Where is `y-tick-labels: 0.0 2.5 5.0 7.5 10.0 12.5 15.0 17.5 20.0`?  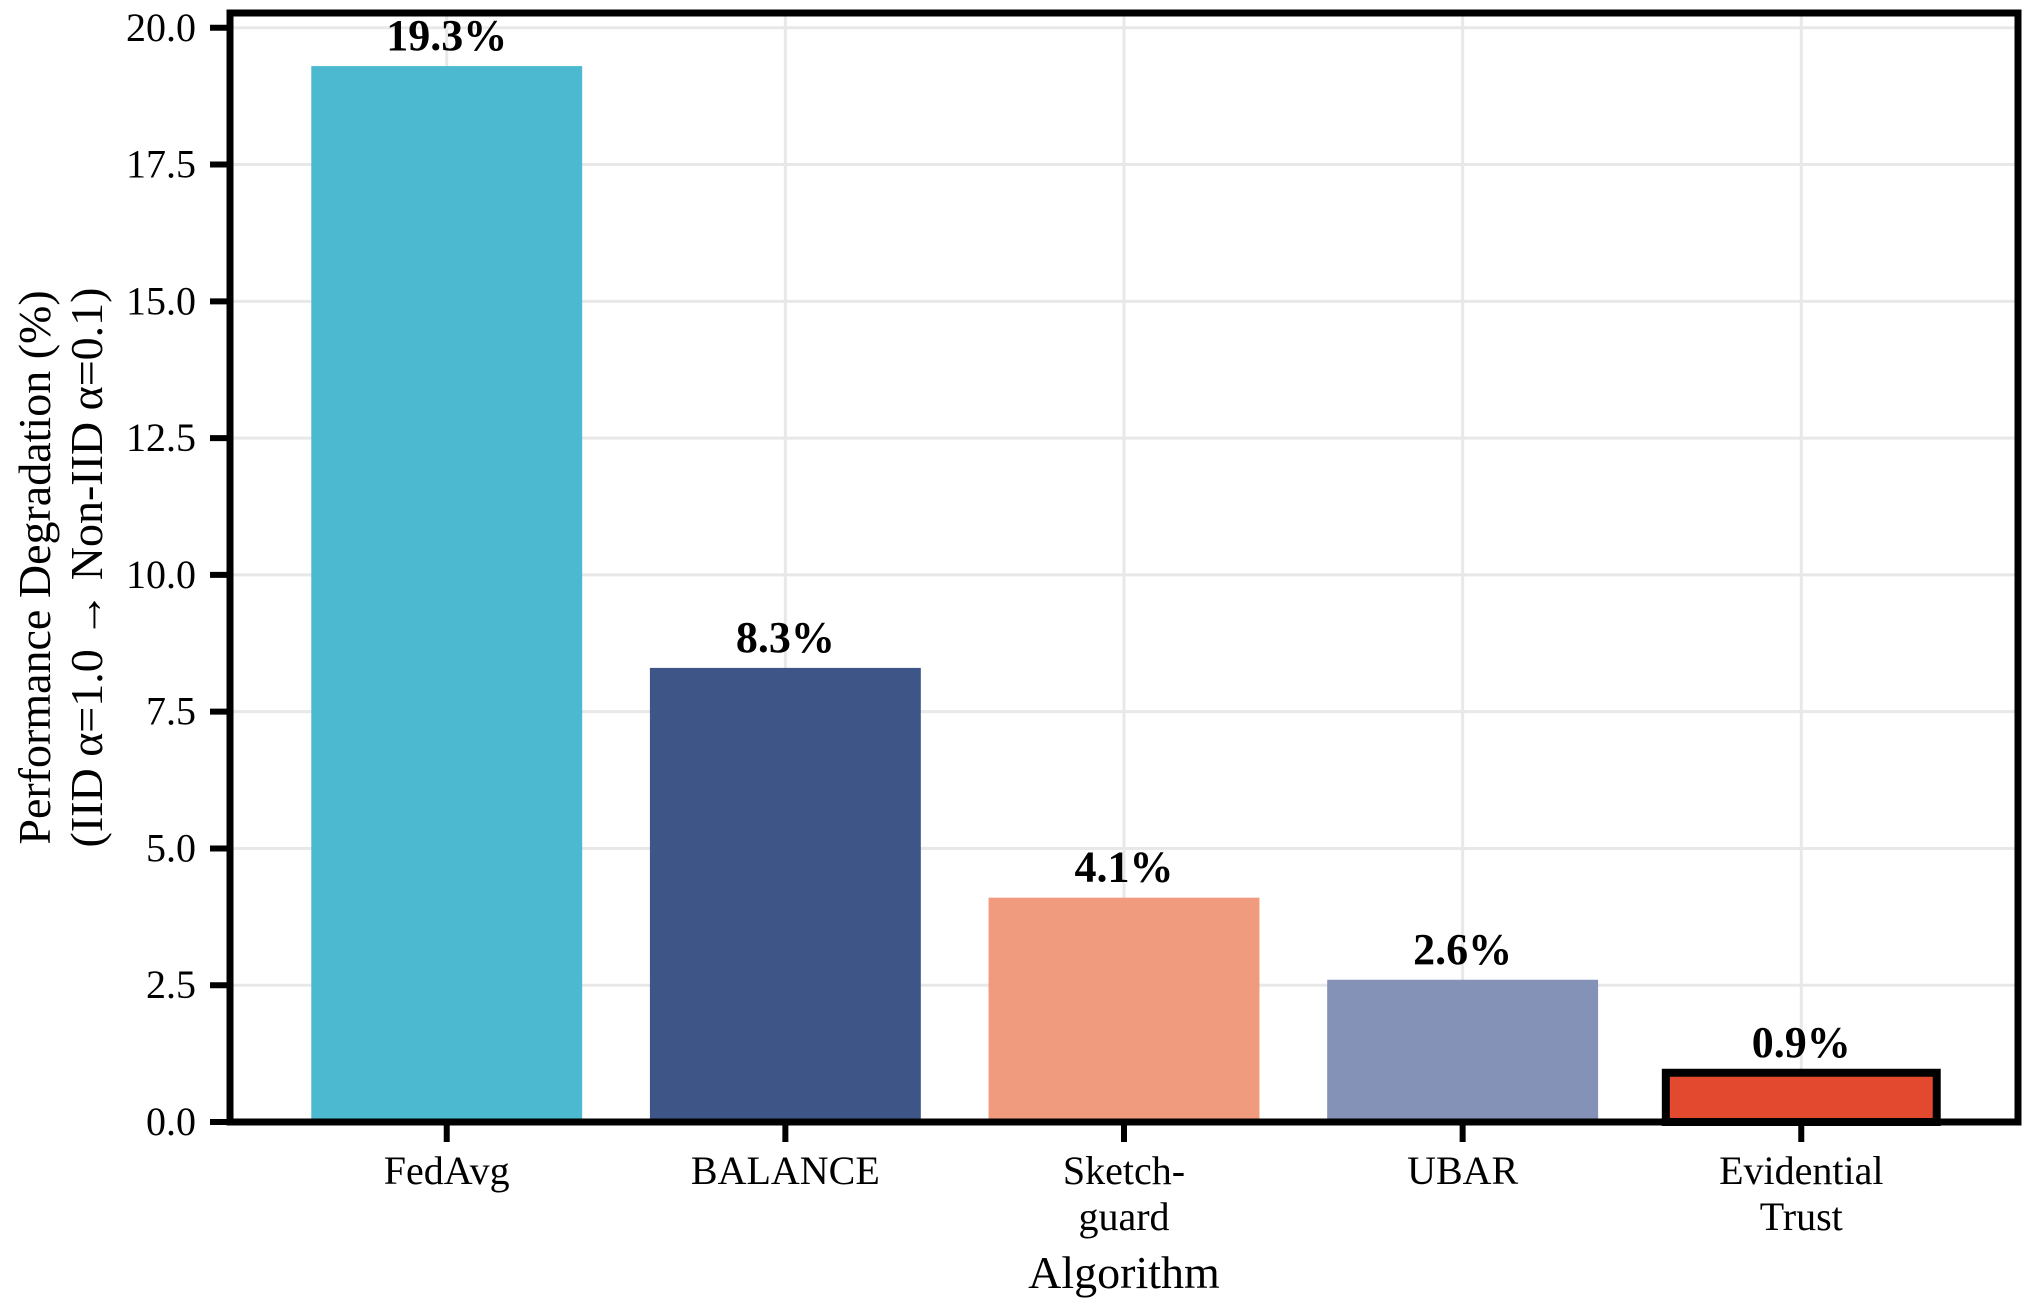 y-tick-labels: 0.0 2.5 5.0 7.5 10.0 12.5 15.0 17.5 20.0 is located at coordinates (161, 574).